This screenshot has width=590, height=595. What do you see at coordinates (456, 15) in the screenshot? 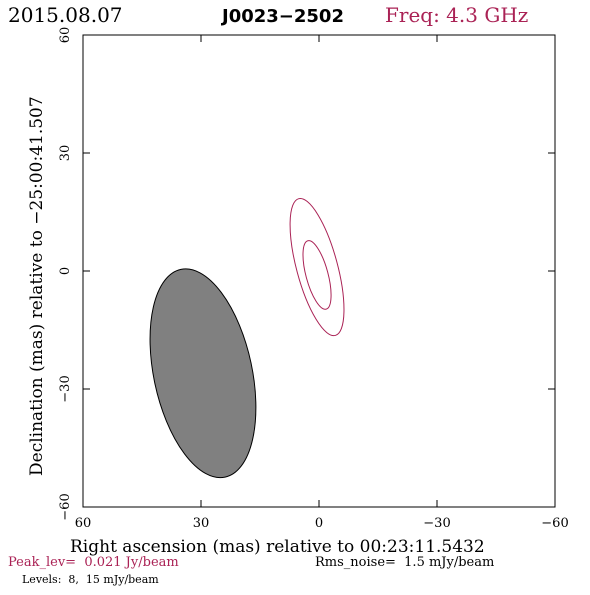
I see `header-frequency: Freq: 4.3 GHz` at bounding box center [456, 15].